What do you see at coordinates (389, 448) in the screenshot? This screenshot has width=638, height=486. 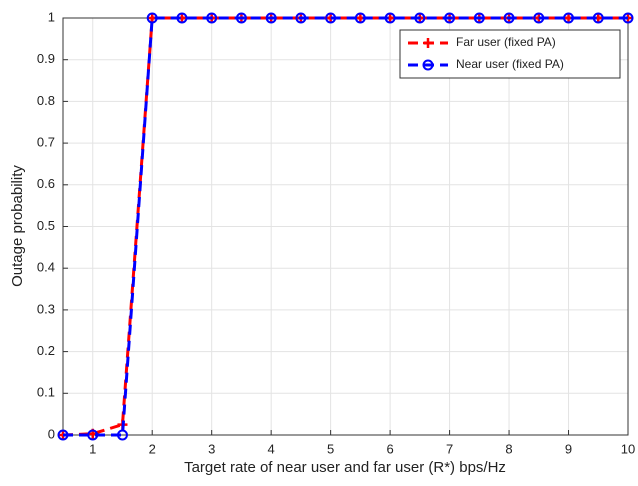 I see `x-tick-label: 6` at bounding box center [389, 448].